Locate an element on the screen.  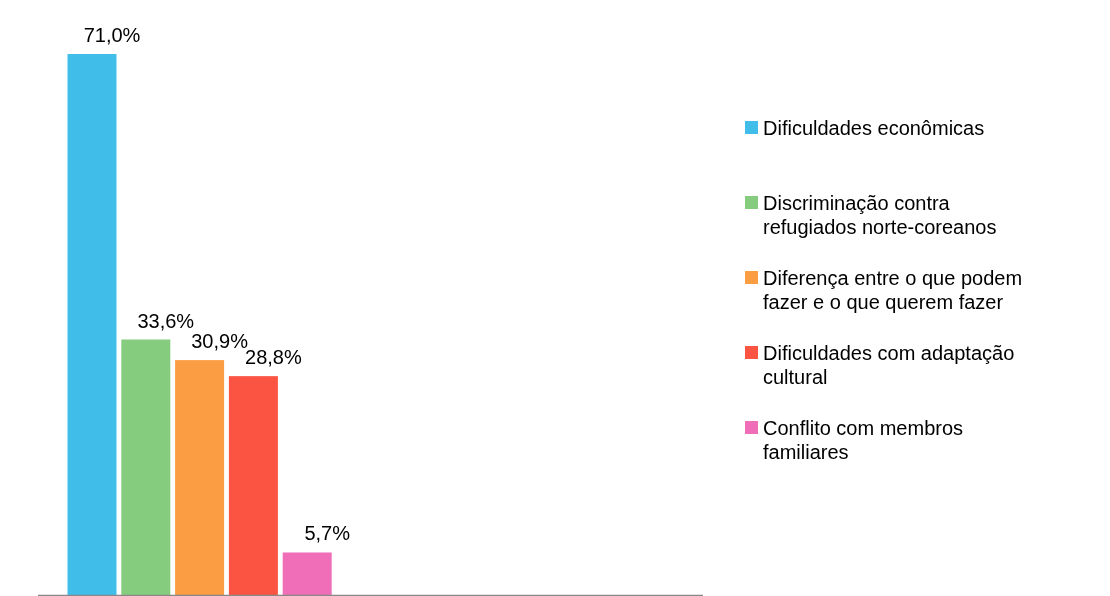
legend-label: Dificuldades econômicas is located at coordinates (874, 128).